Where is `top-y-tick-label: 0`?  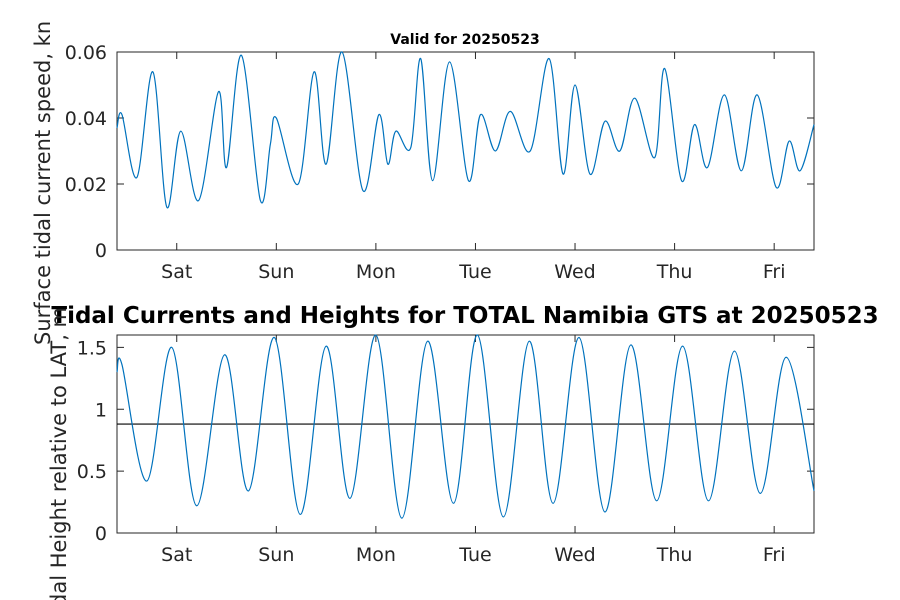 top-y-tick-label: 0 is located at coordinates (101, 251).